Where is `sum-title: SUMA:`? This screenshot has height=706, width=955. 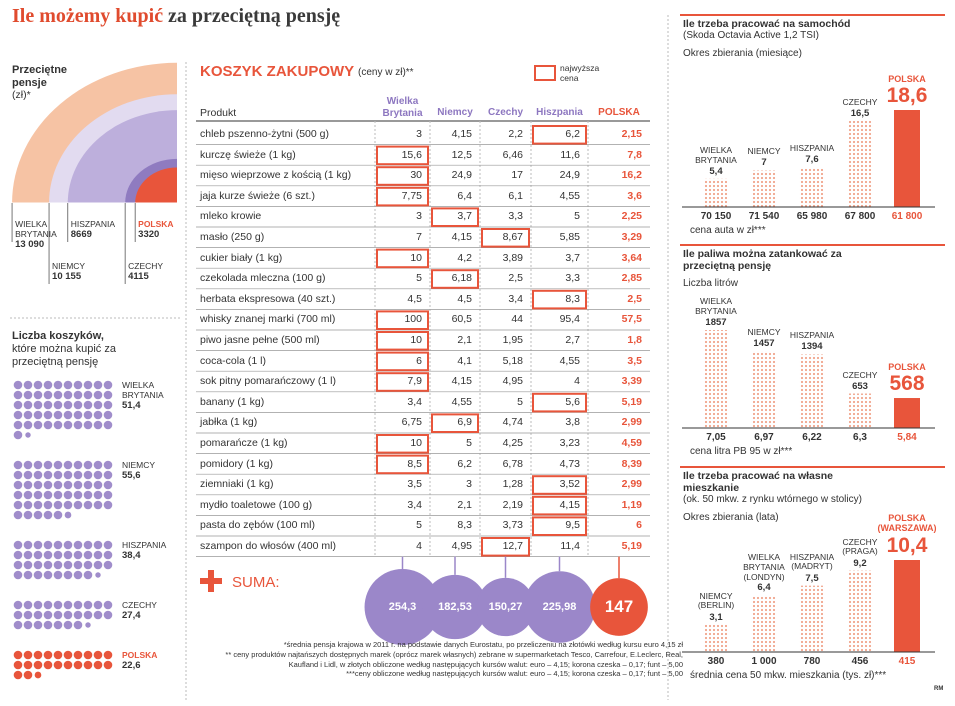
sum-title: SUMA: is located at coordinates (256, 582).